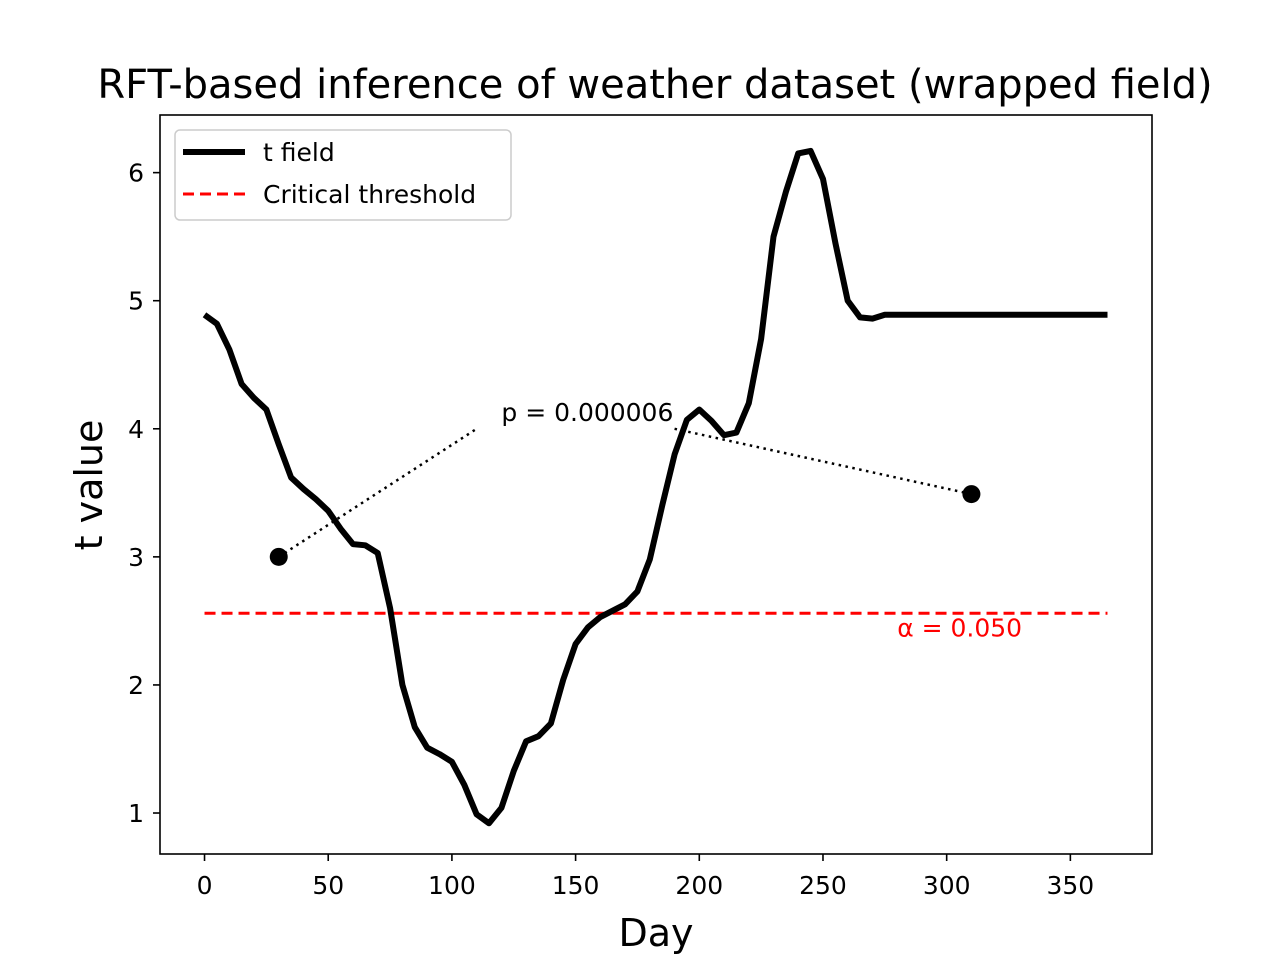  I want to click on x-tick-label: 0, so click(205, 885).